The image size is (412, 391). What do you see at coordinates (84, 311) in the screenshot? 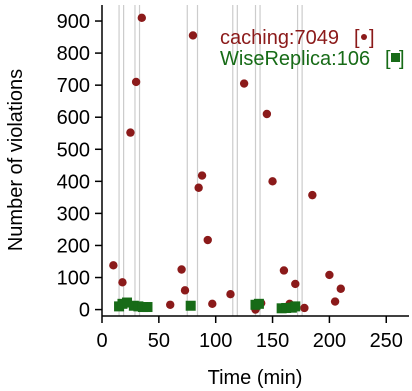
I see `y-tick-label: 0` at bounding box center [84, 311].